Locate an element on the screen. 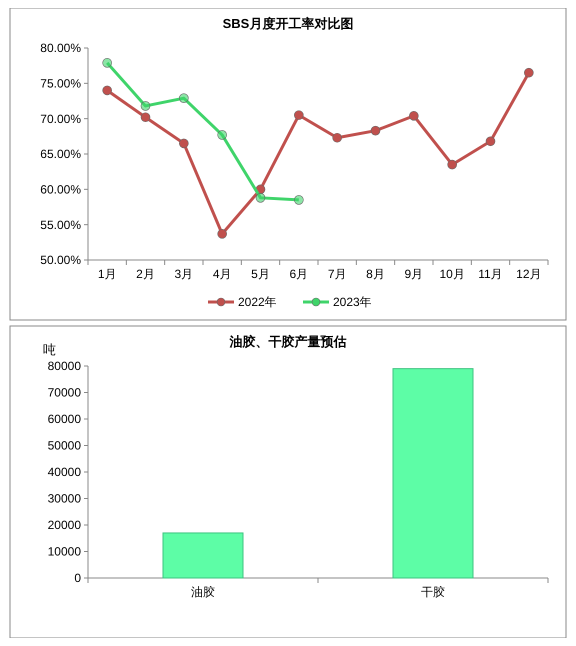 The image size is (576, 646). y-axis-title: 吨 is located at coordinates (49, 349).